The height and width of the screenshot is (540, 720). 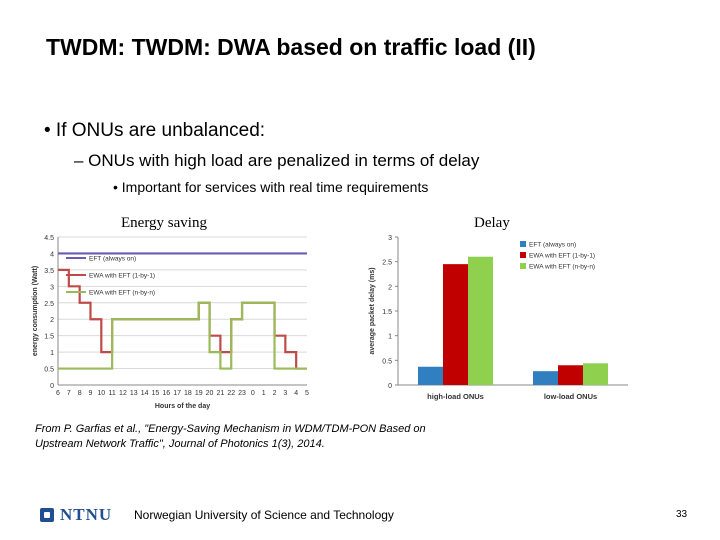 What do you see at coordinates (69, 393) in the screenshot?
I see `energy-x-tick-label: 7` at bounding box center [69, 393].